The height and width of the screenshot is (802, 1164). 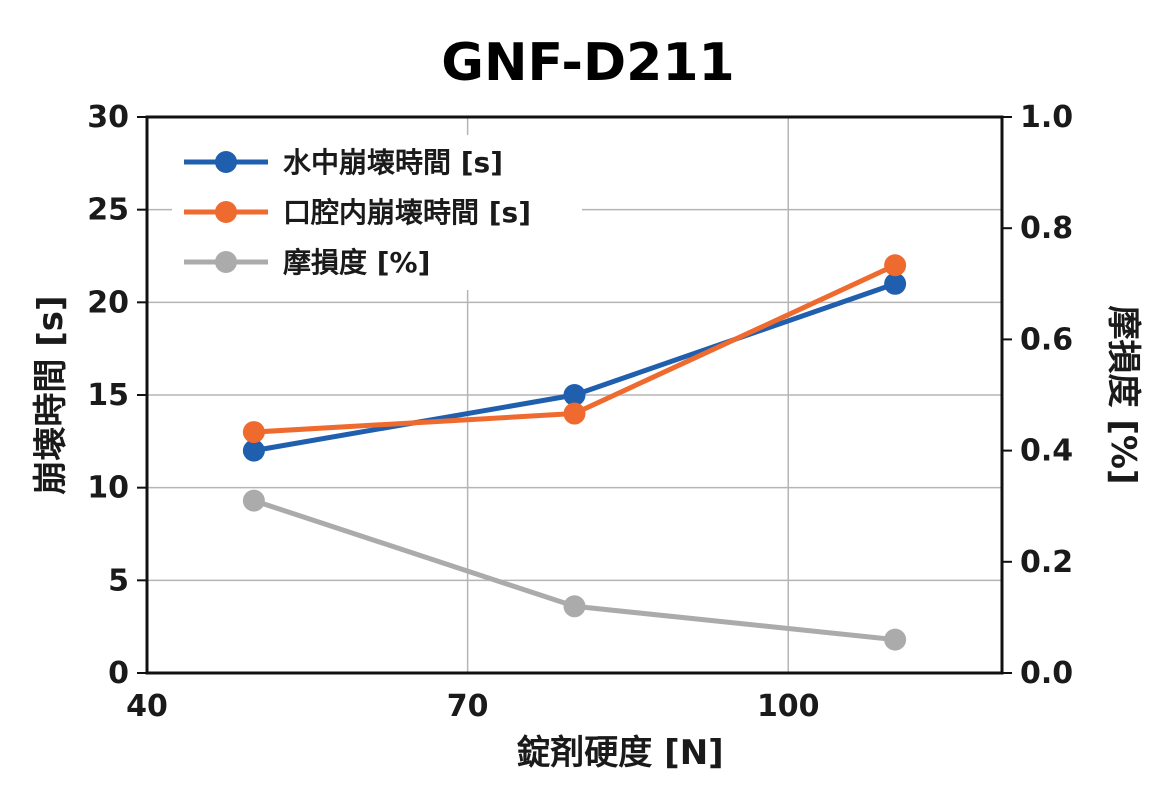 What do you see at coordinates (1123, 395) in the screenshot?
I see `y-axis-right-label: 摩損度 [%]` at bounding box center [1123, 395].